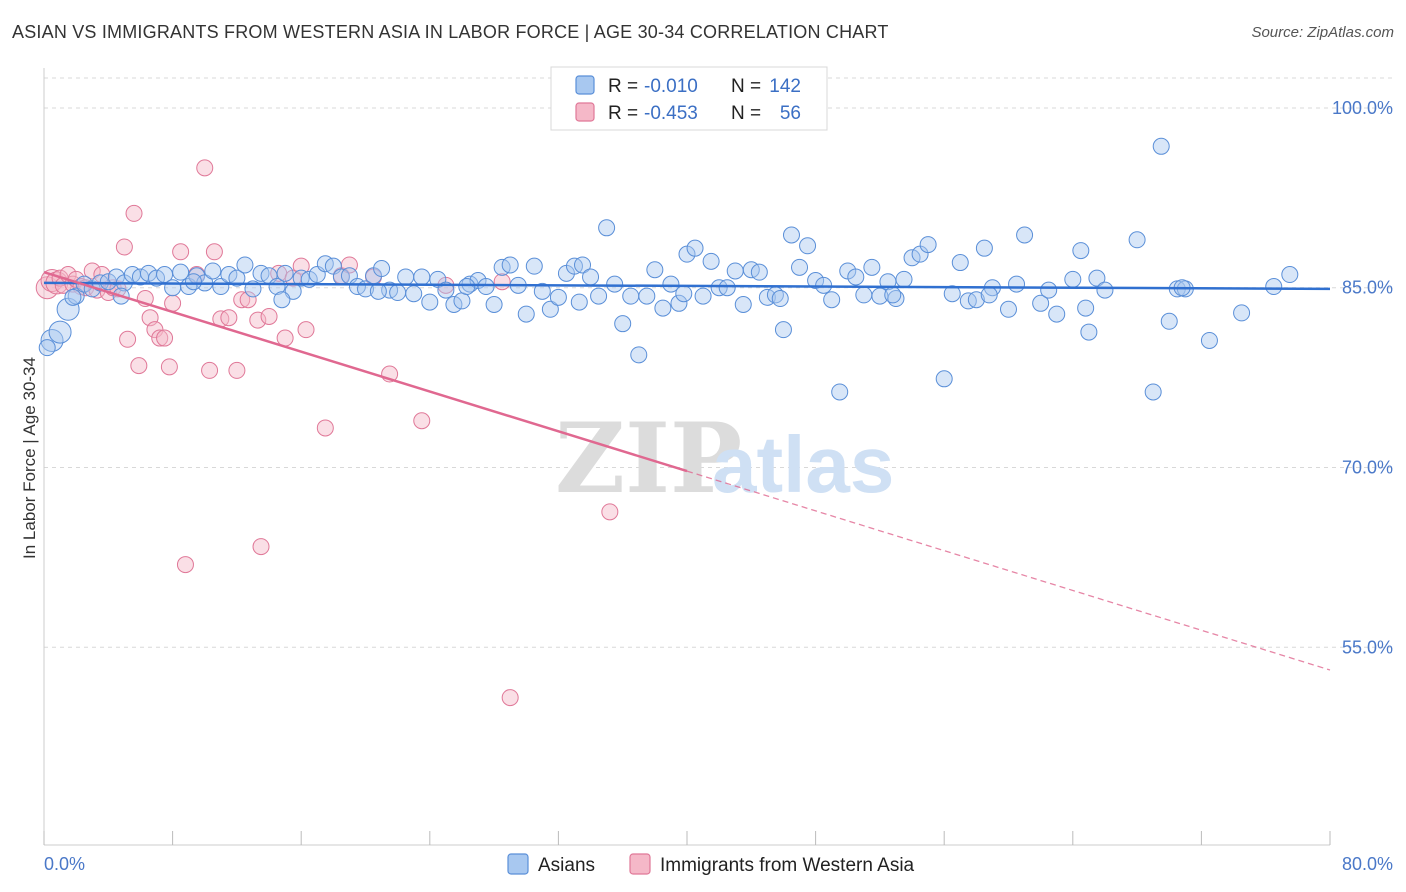  I want to click on trend-line-immigrants, so click(365, 371).